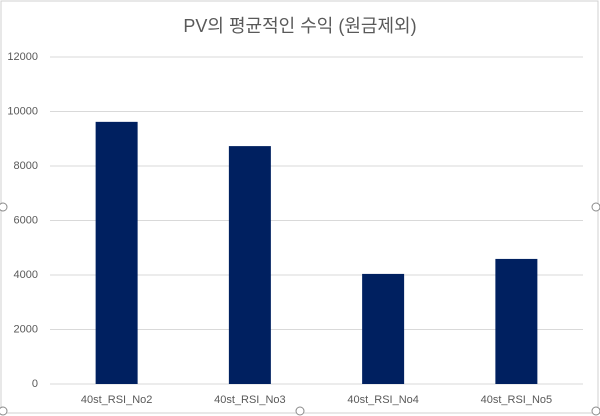  Describe the element at coordinates (22, 57) in the screenshot. I see `y-tick-label: 12000` at that location.